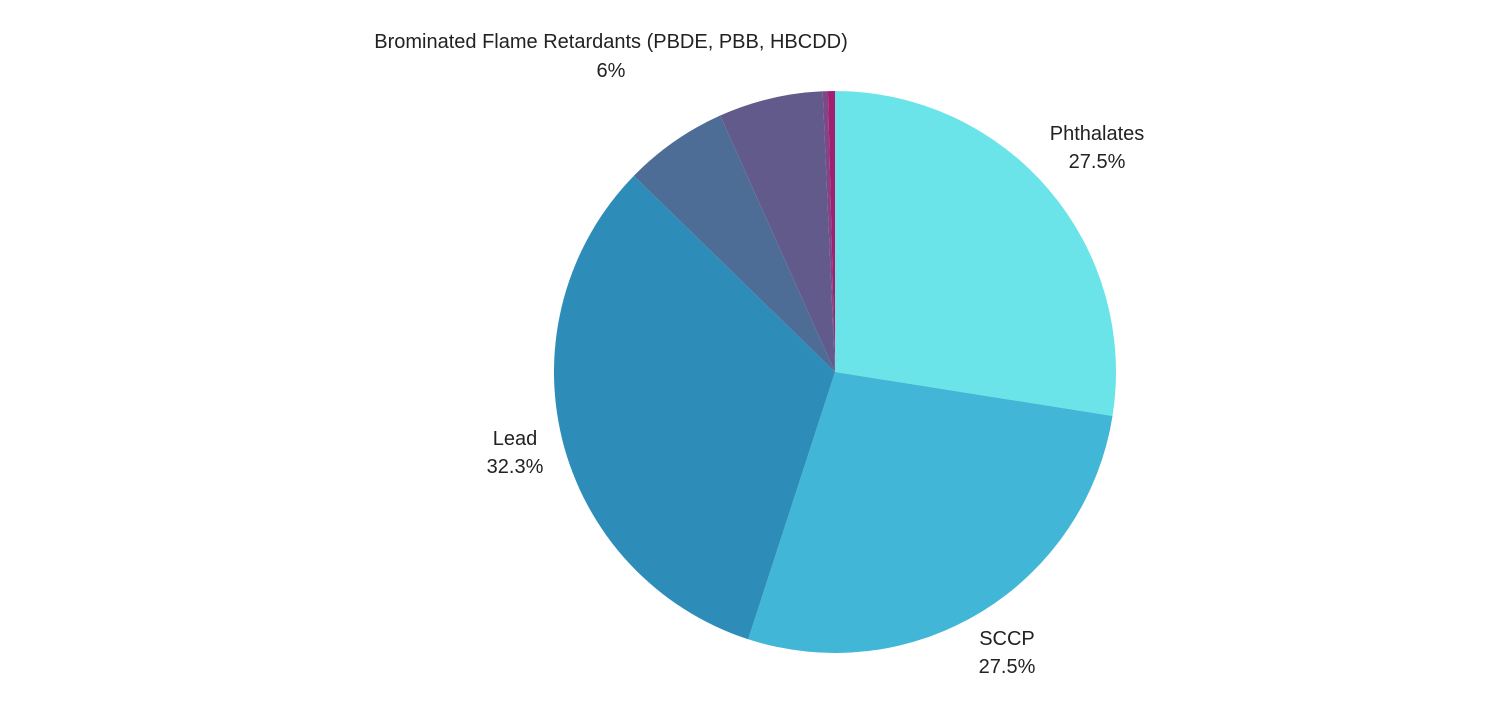  What do you see at coordinates (777, 232) in the screenshot?
I see `pie-slice-brominated` at bounding box center [777, 232].